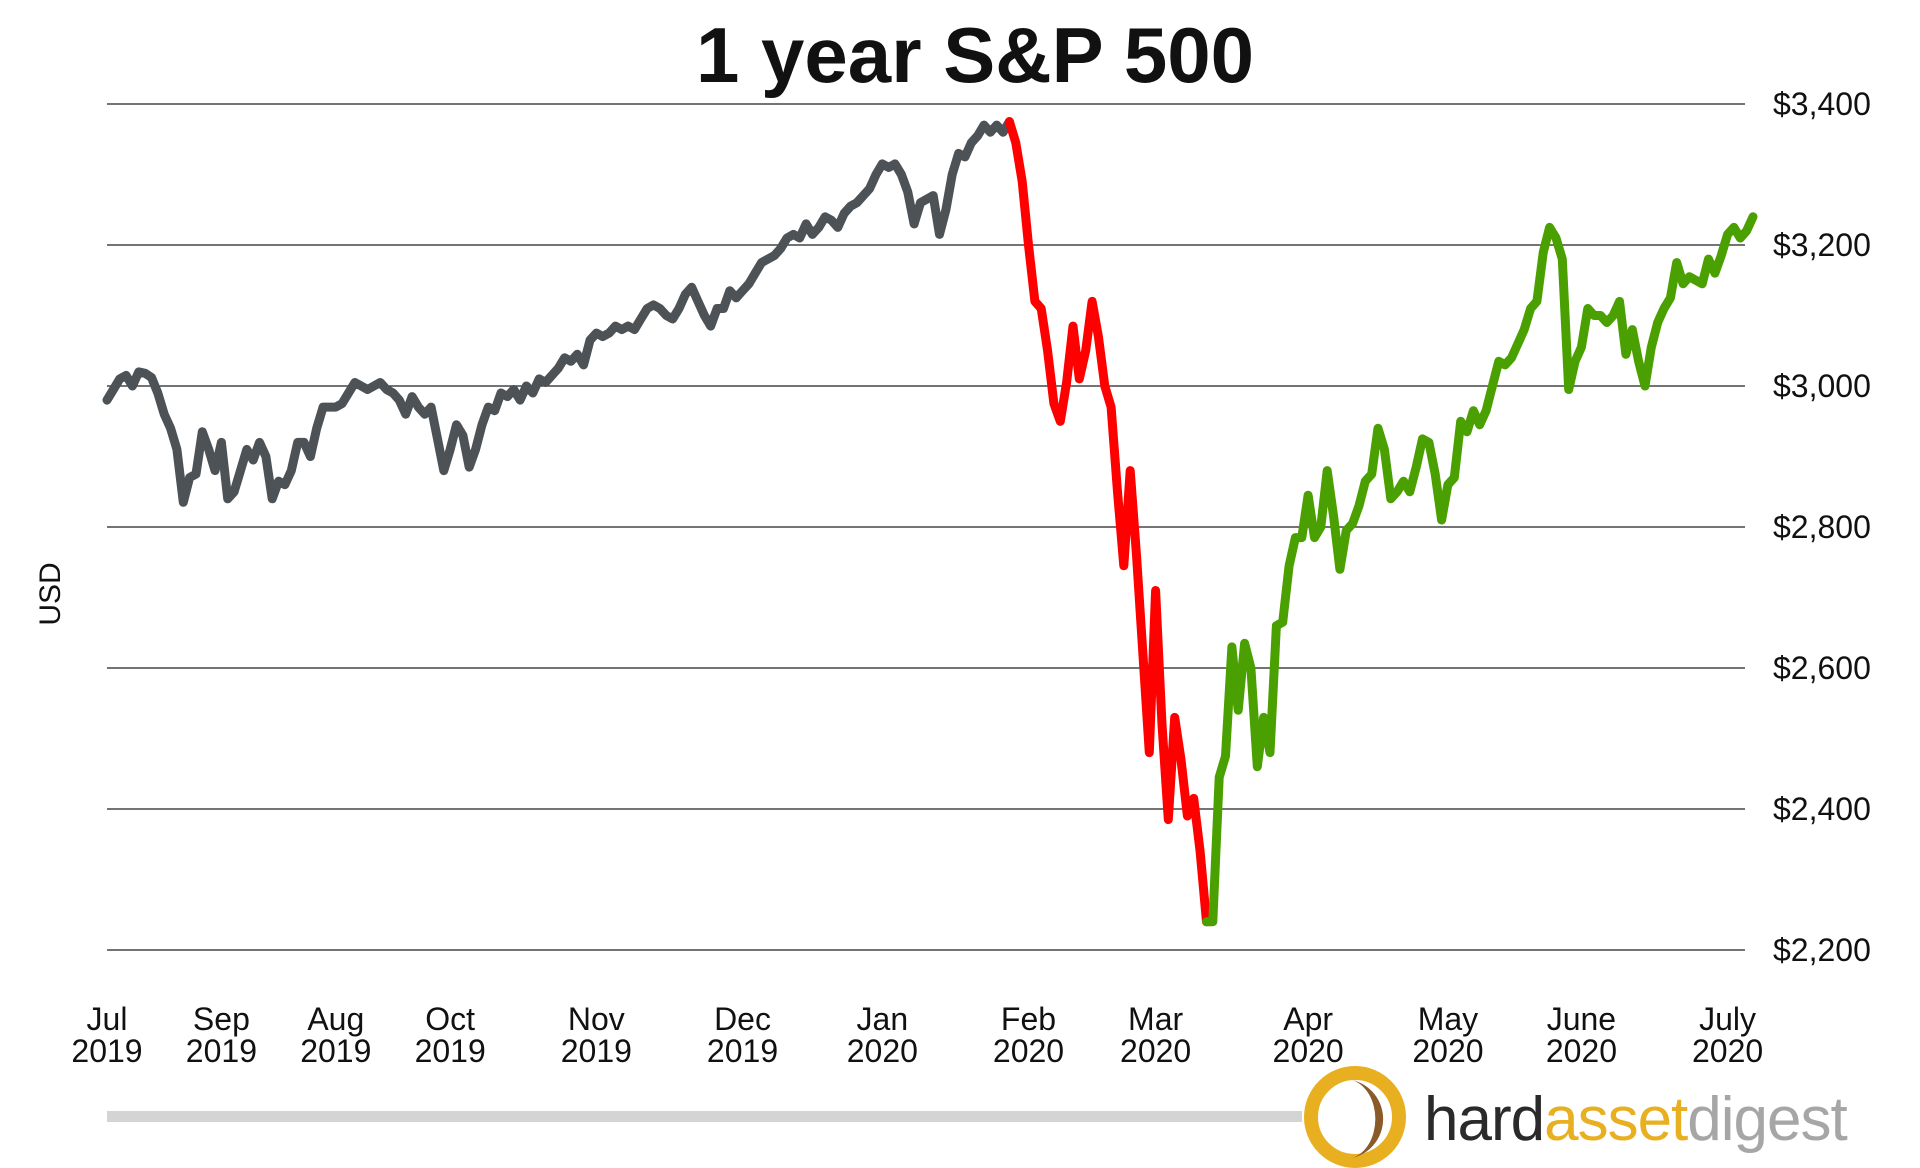  I want to click on brand-wordmark: hardassetdigest, so click(1636, 1119).